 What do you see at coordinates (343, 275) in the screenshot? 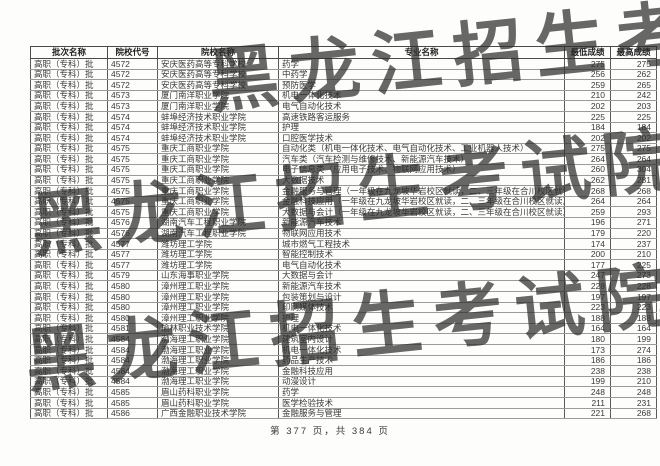
I see `table-row: 高职（专科）批 4579 山东海事职业学院 大数据与会计 247 273` at bounding box center [343, 275].